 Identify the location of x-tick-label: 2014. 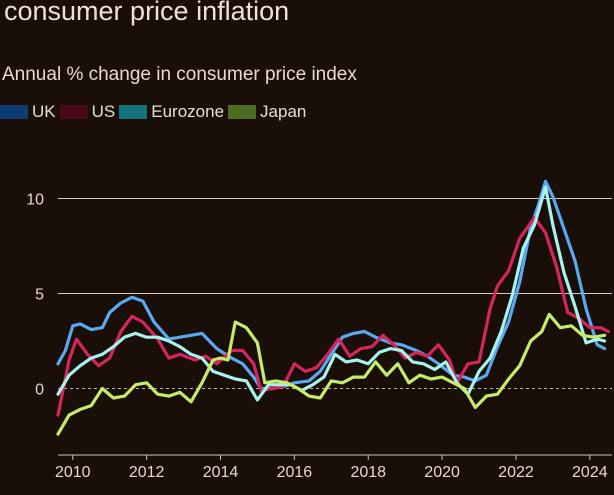
(221, 472).